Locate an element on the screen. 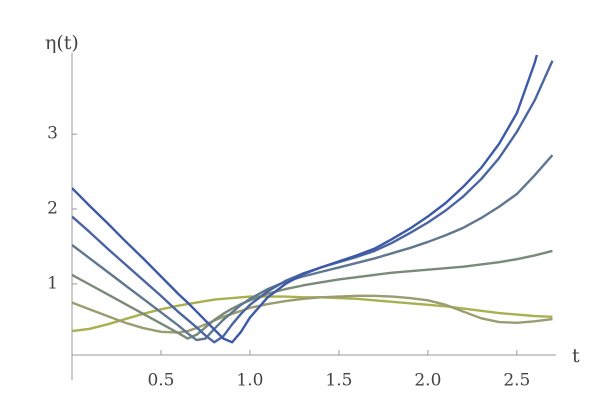  x-tick-label: 0.5 is located at coordinates (160, 381).